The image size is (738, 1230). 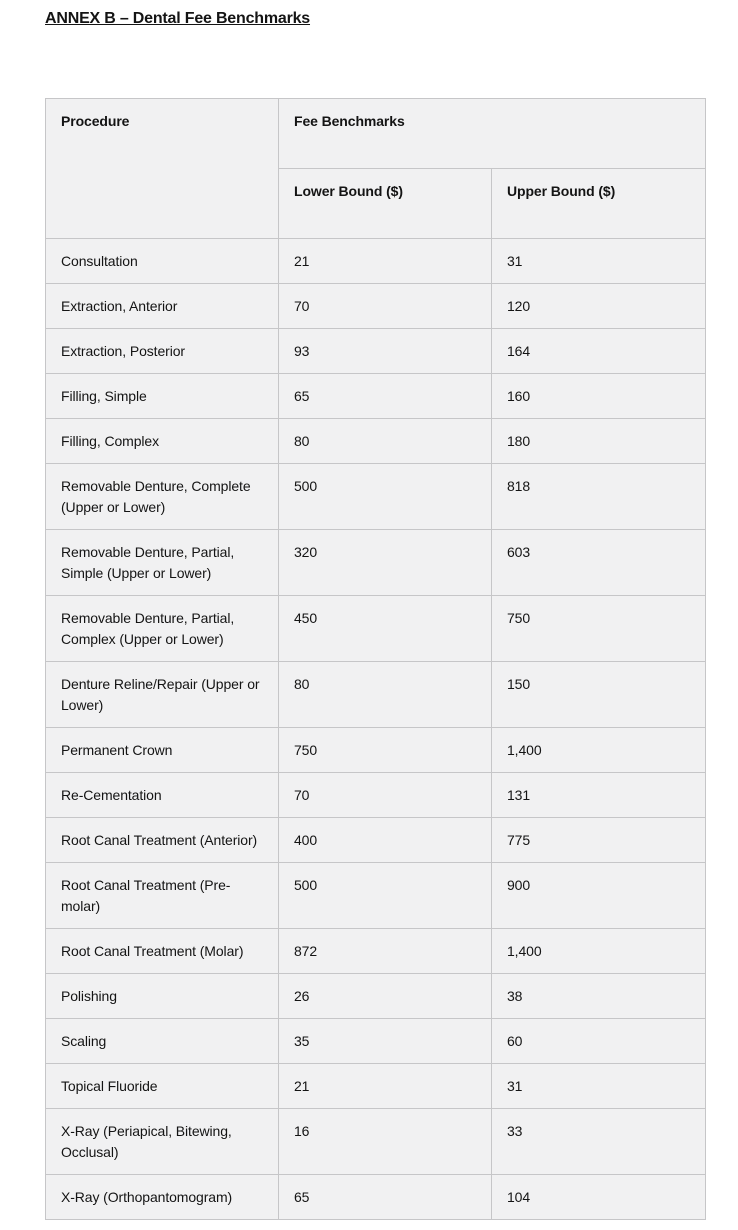 I want to click on table-row: Re-Cementation 70 131, so click(x=375, y=795).